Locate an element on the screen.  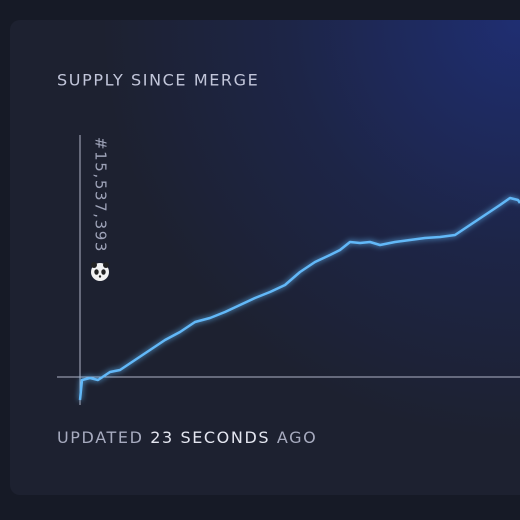
footer: UPDATED 23 SECONDS AGO is located at coordinates (187, 437).